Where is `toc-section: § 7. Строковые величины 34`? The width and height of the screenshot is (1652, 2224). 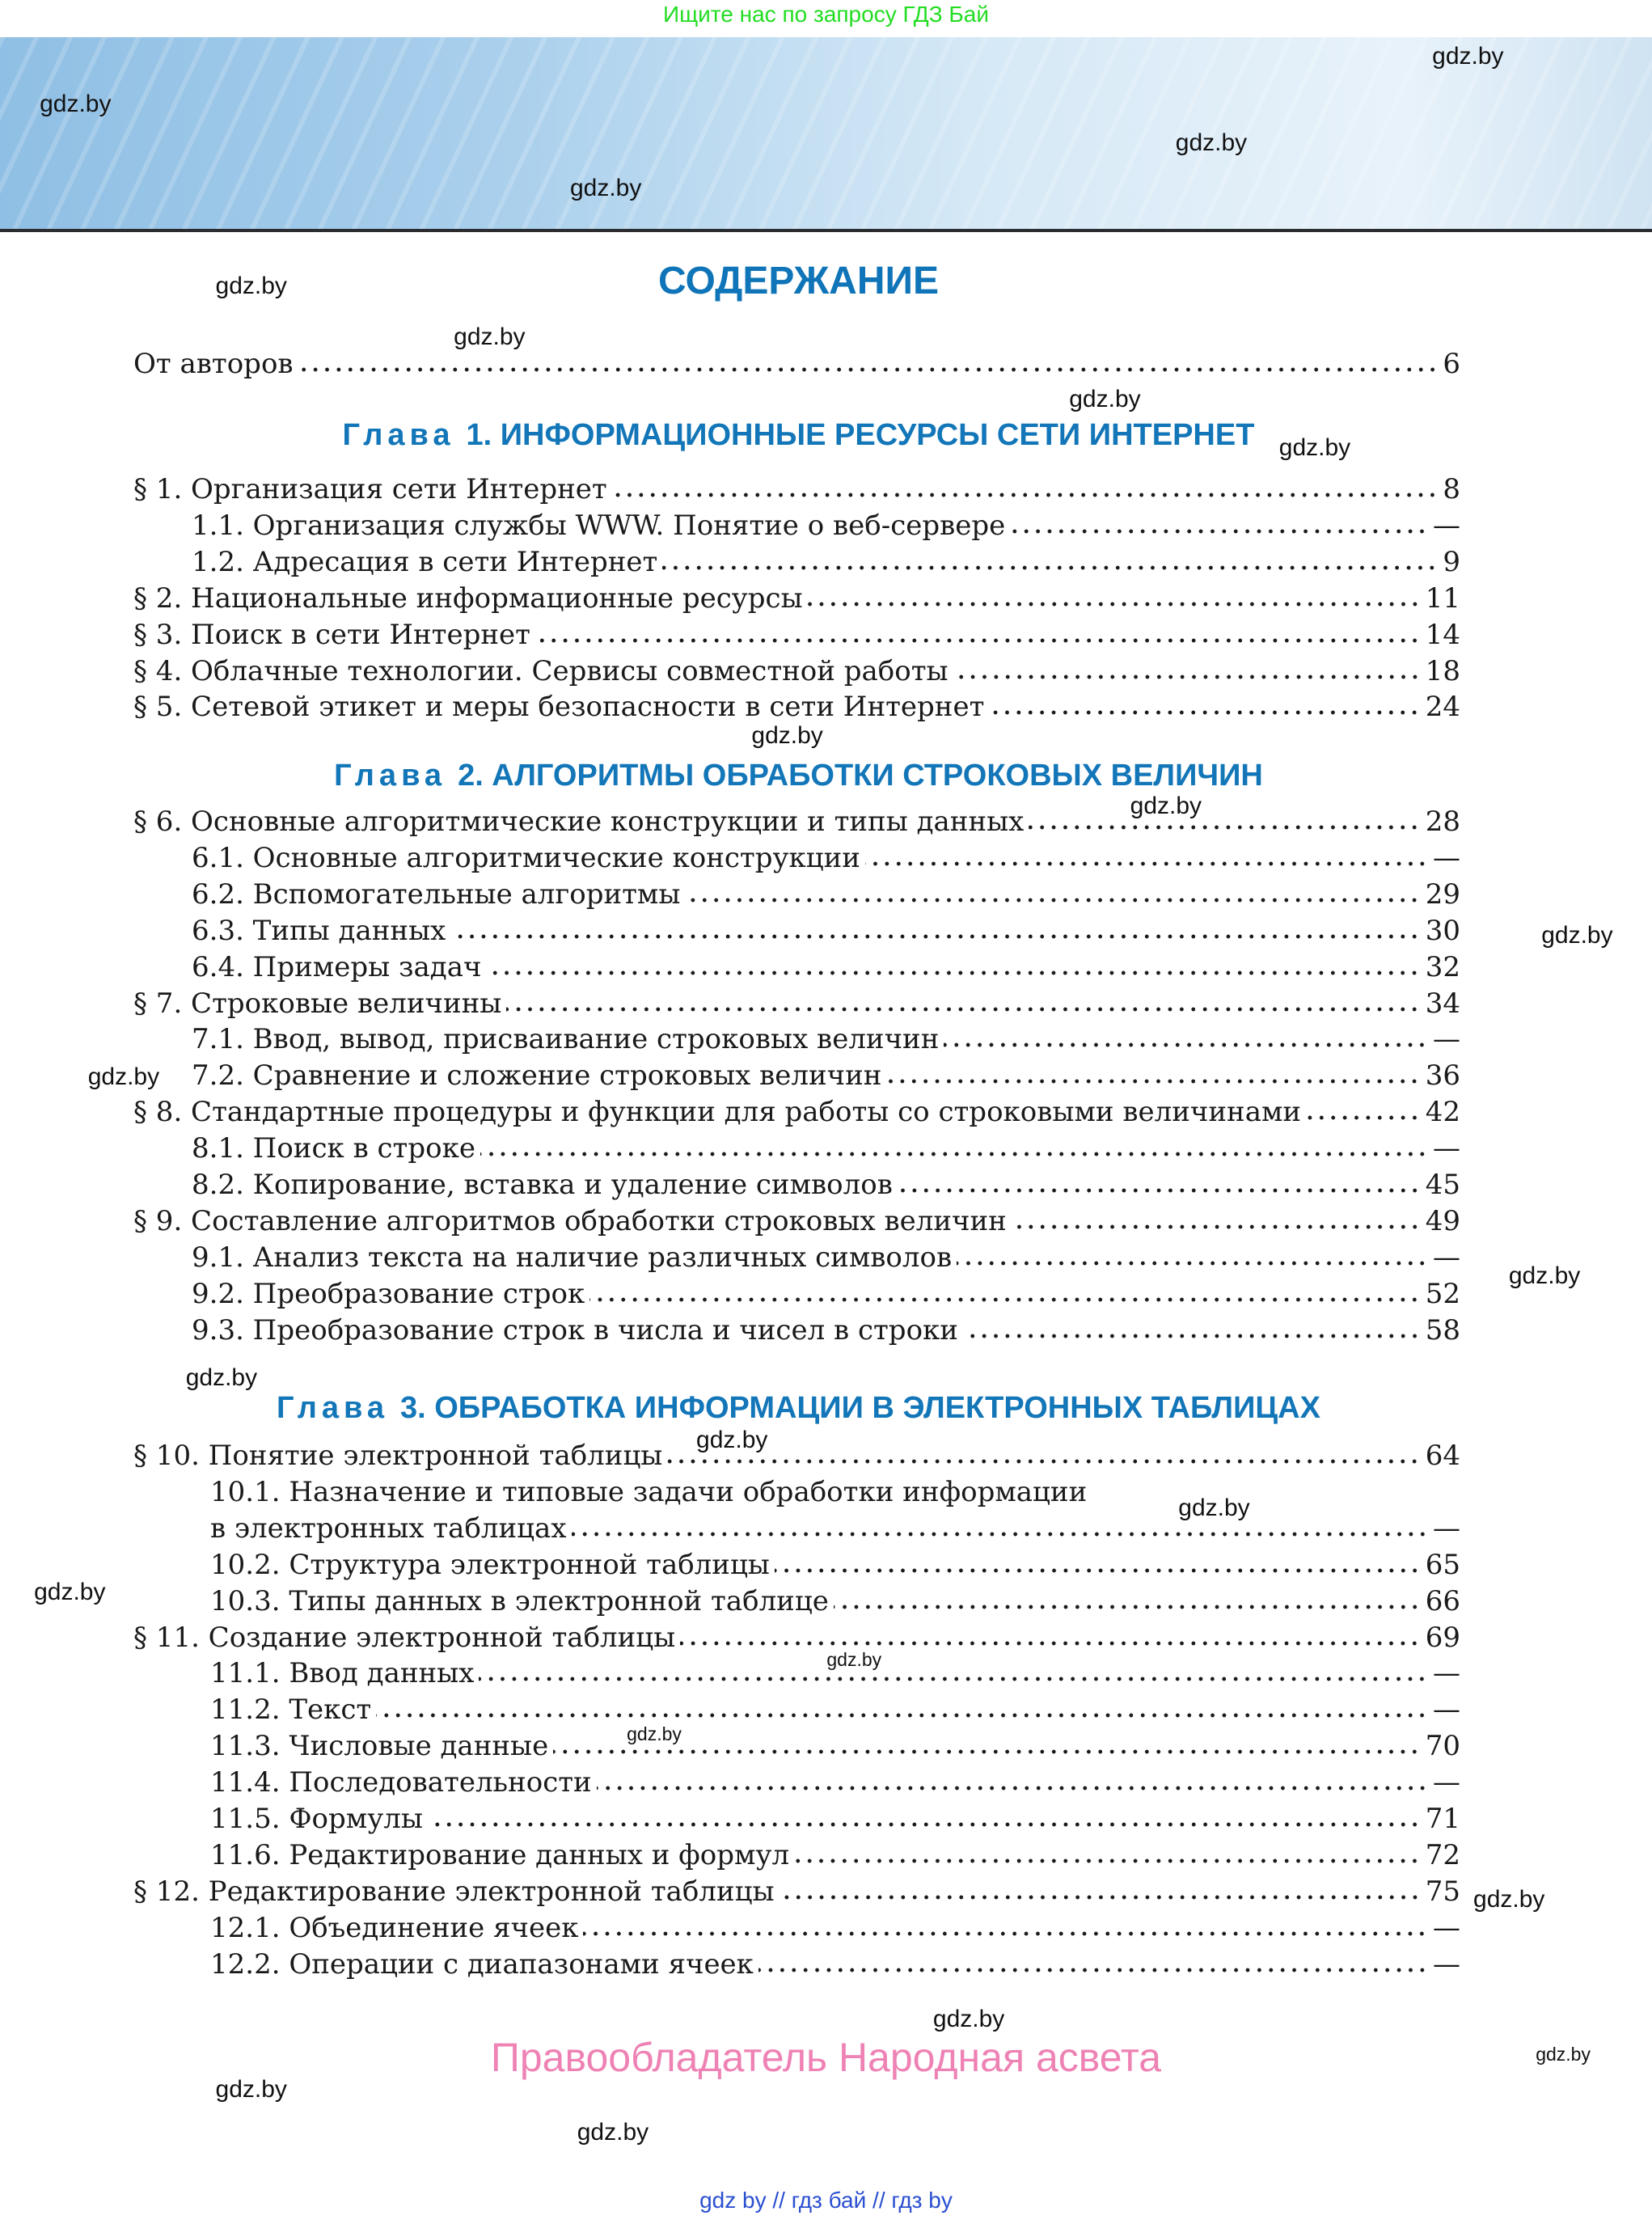 toc-section: § 7. Строковые величины 34 is located at coordinates (796, 1005).